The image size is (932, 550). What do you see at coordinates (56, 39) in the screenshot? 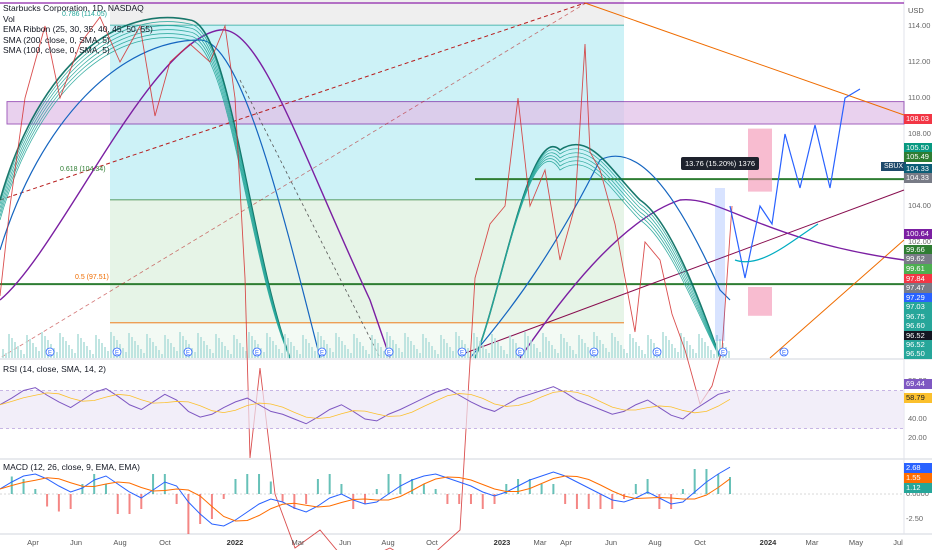
I see `legend-sma200: SMA (200, close, 0, SMA, 5)` at bounding box center [56, 39].